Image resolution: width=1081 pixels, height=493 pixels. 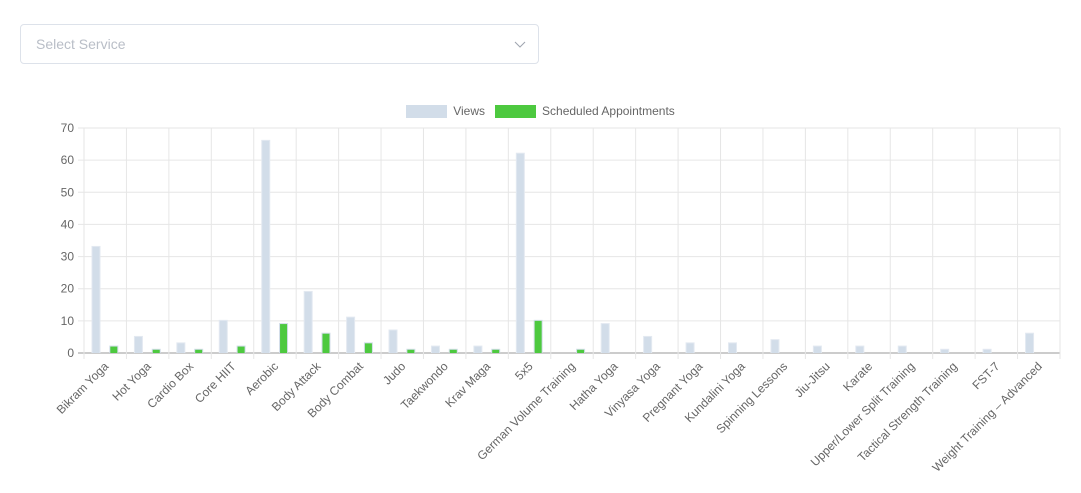 I want to click on y-tick-label: 60, so click(x=68, y=160).